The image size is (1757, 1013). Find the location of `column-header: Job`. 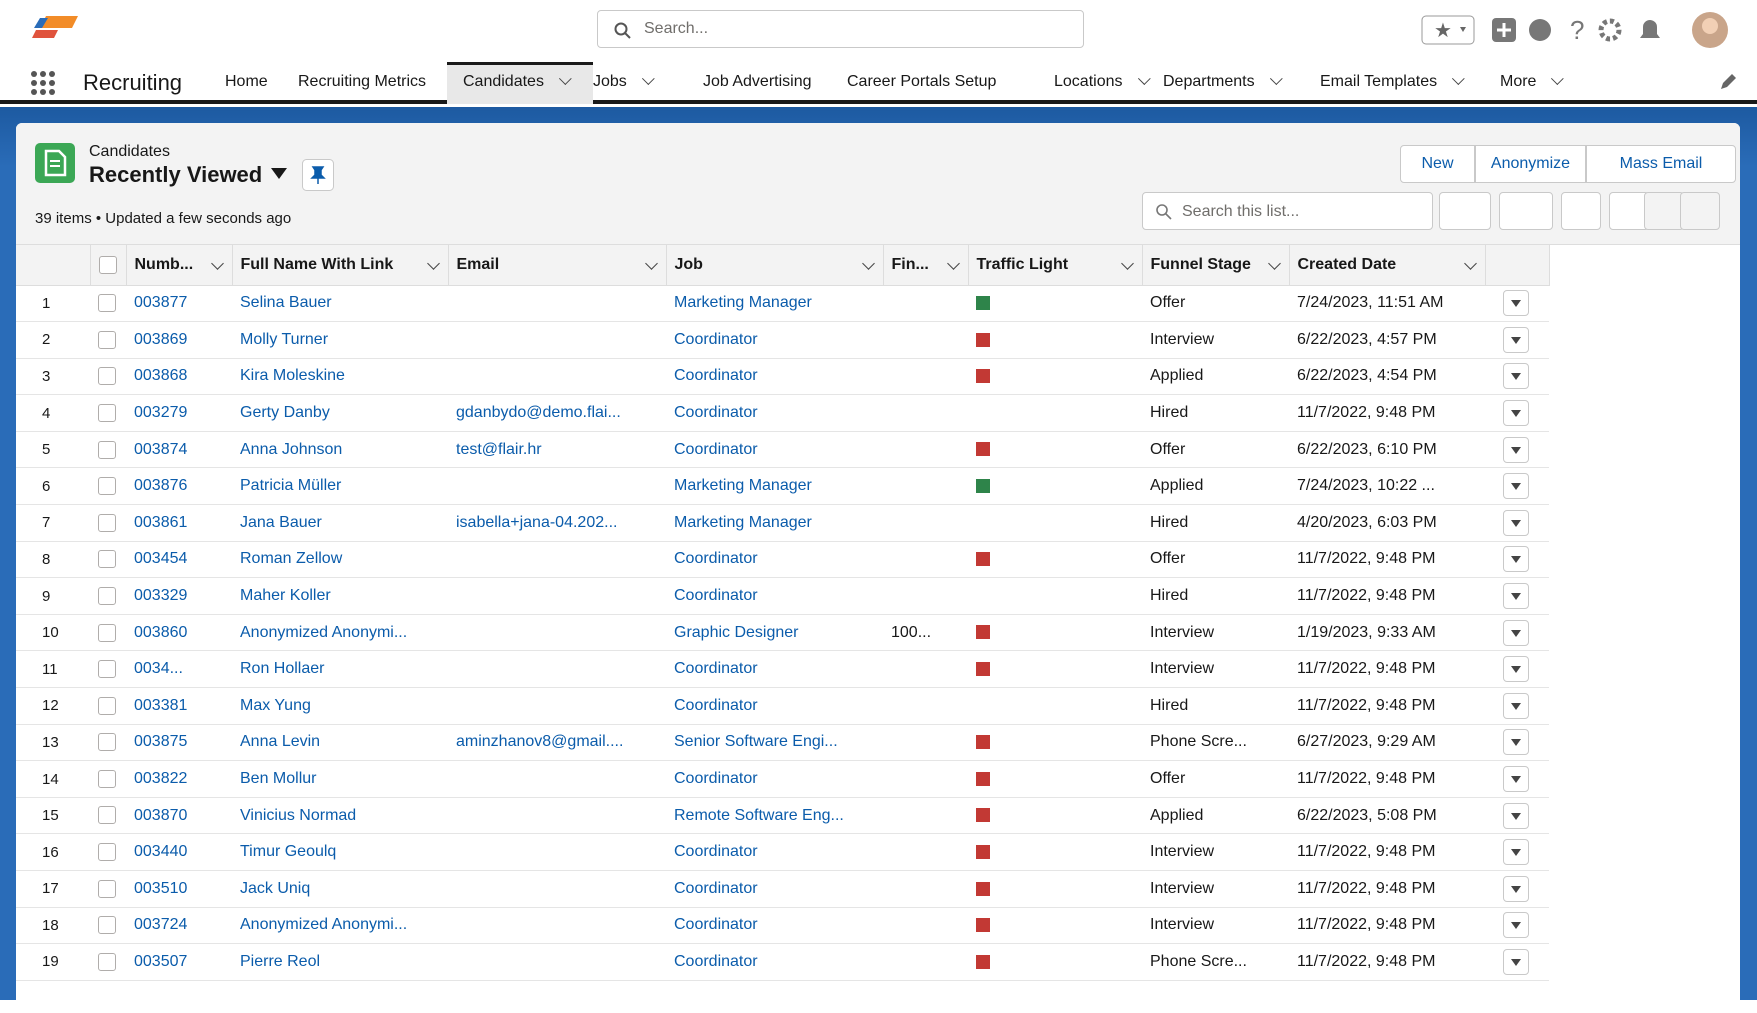

column-header: Job is located at coordinates (775, 265).